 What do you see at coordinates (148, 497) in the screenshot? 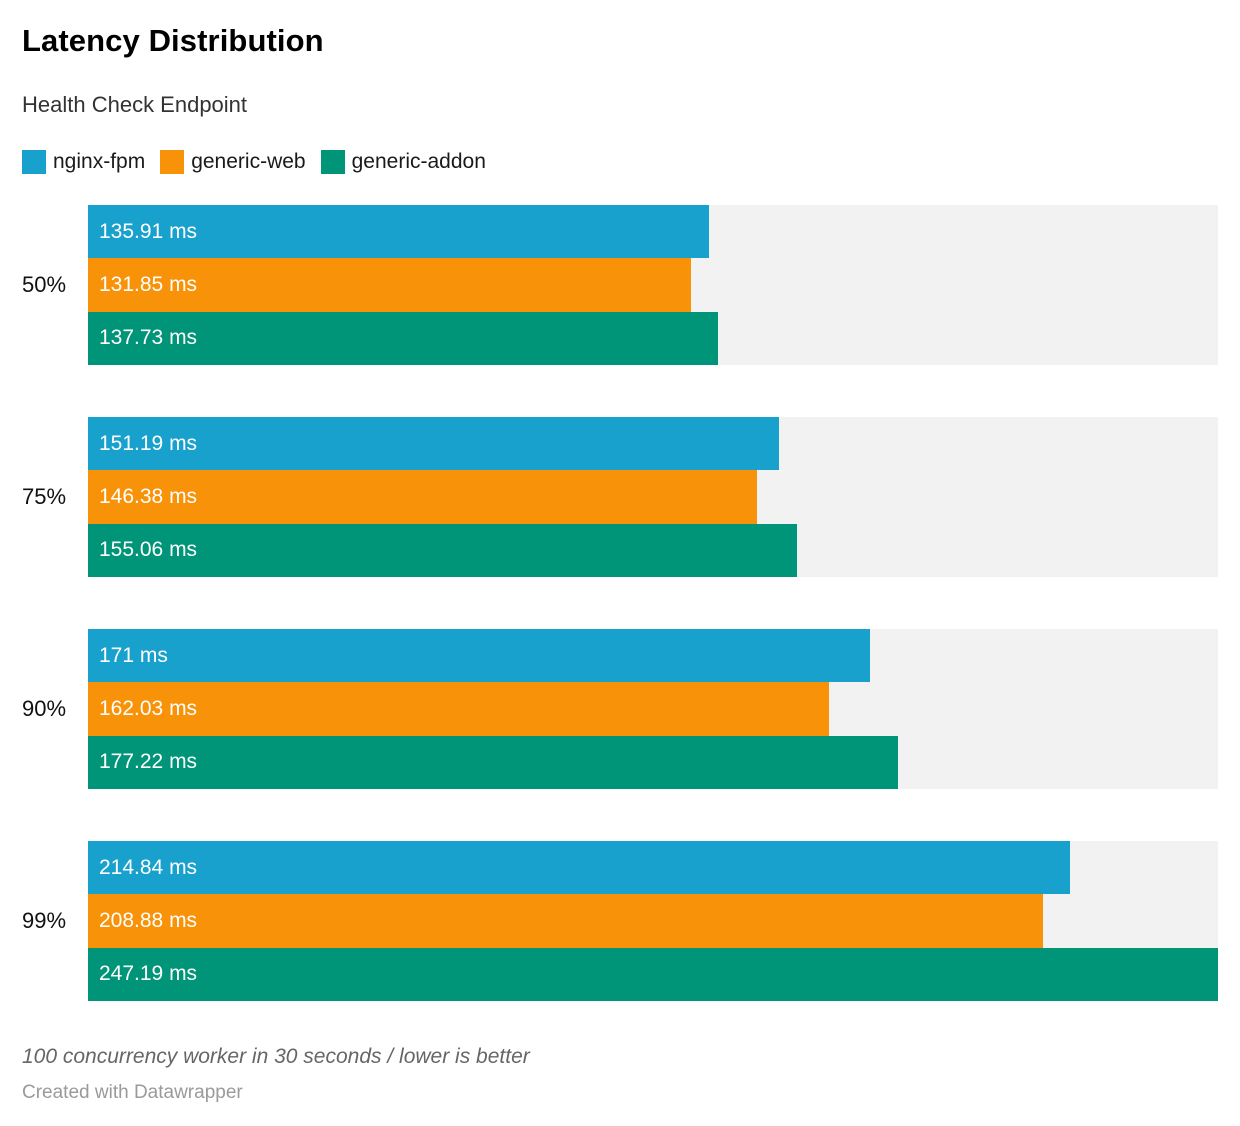
I see `value-label: 146.38 ms` at bounding box center [148, 497].